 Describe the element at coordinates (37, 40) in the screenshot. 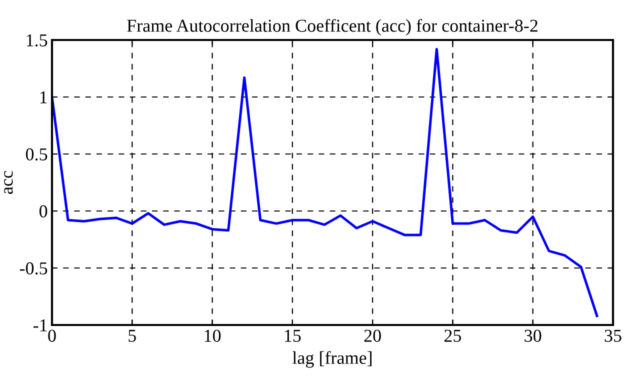

I see `y-tick-label: 1.5` at that location.